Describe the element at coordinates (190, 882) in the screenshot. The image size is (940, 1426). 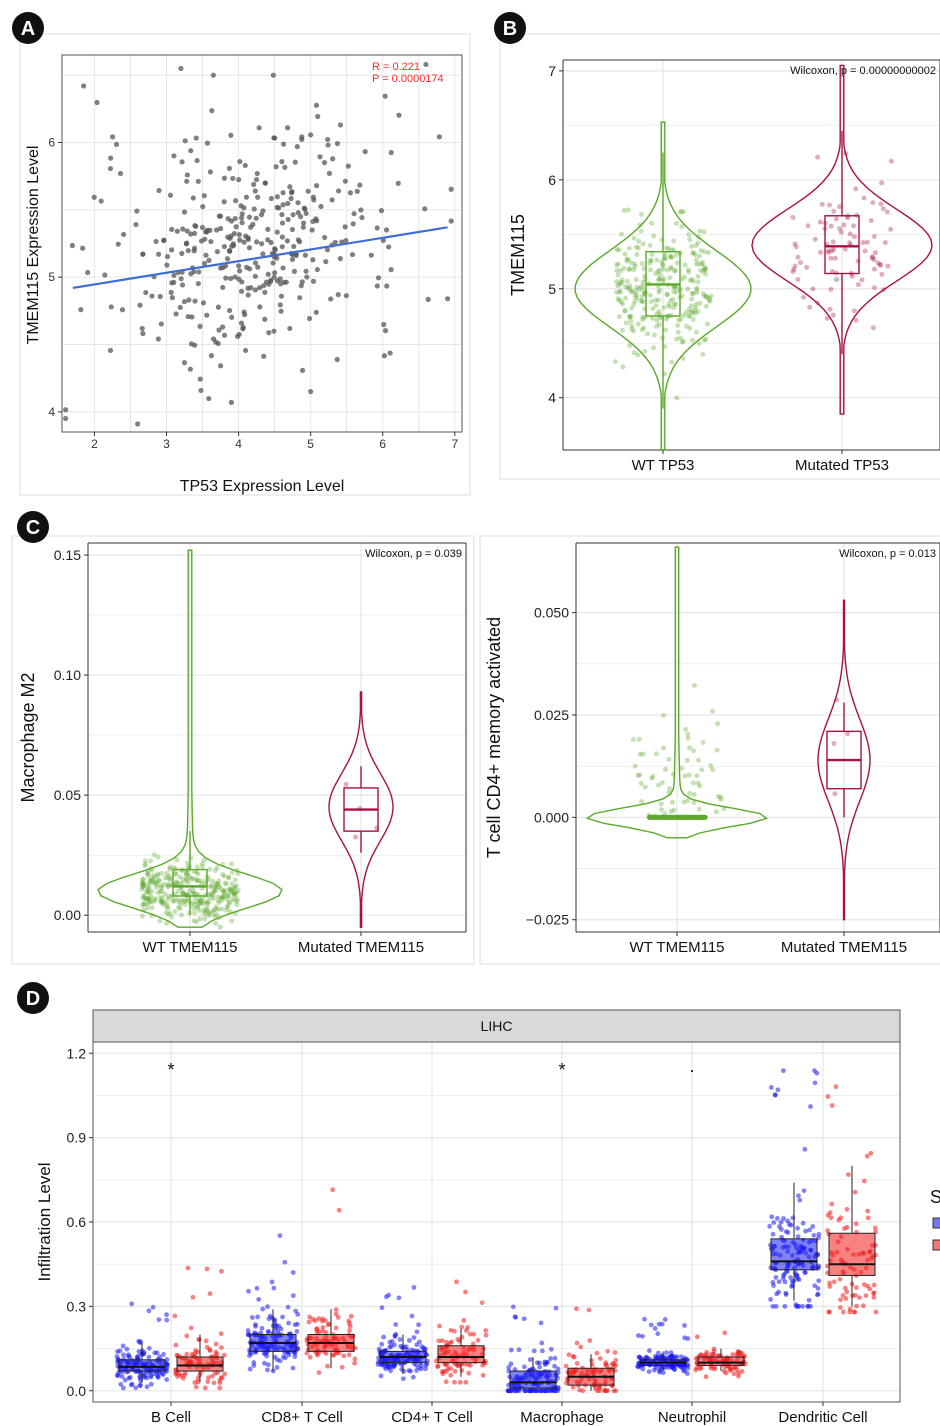
I see `box` at that location.